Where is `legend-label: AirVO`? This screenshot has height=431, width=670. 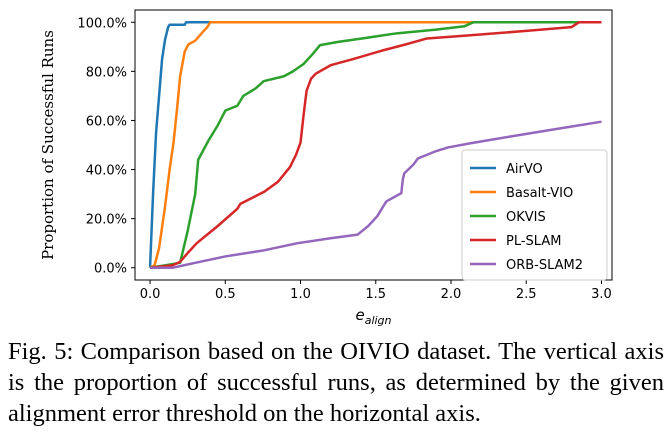 legend-label: AirVO is located at coordinates (524, 169).